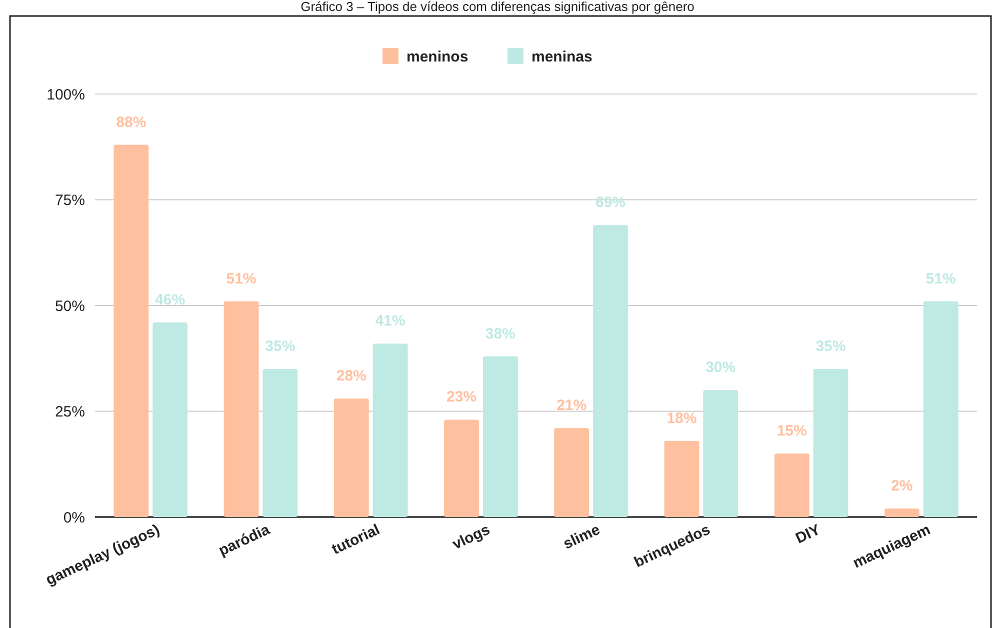  Describe the element at coordinates (65, 95) in the screenshot. I see `y-tick-label: 100%` at that location.